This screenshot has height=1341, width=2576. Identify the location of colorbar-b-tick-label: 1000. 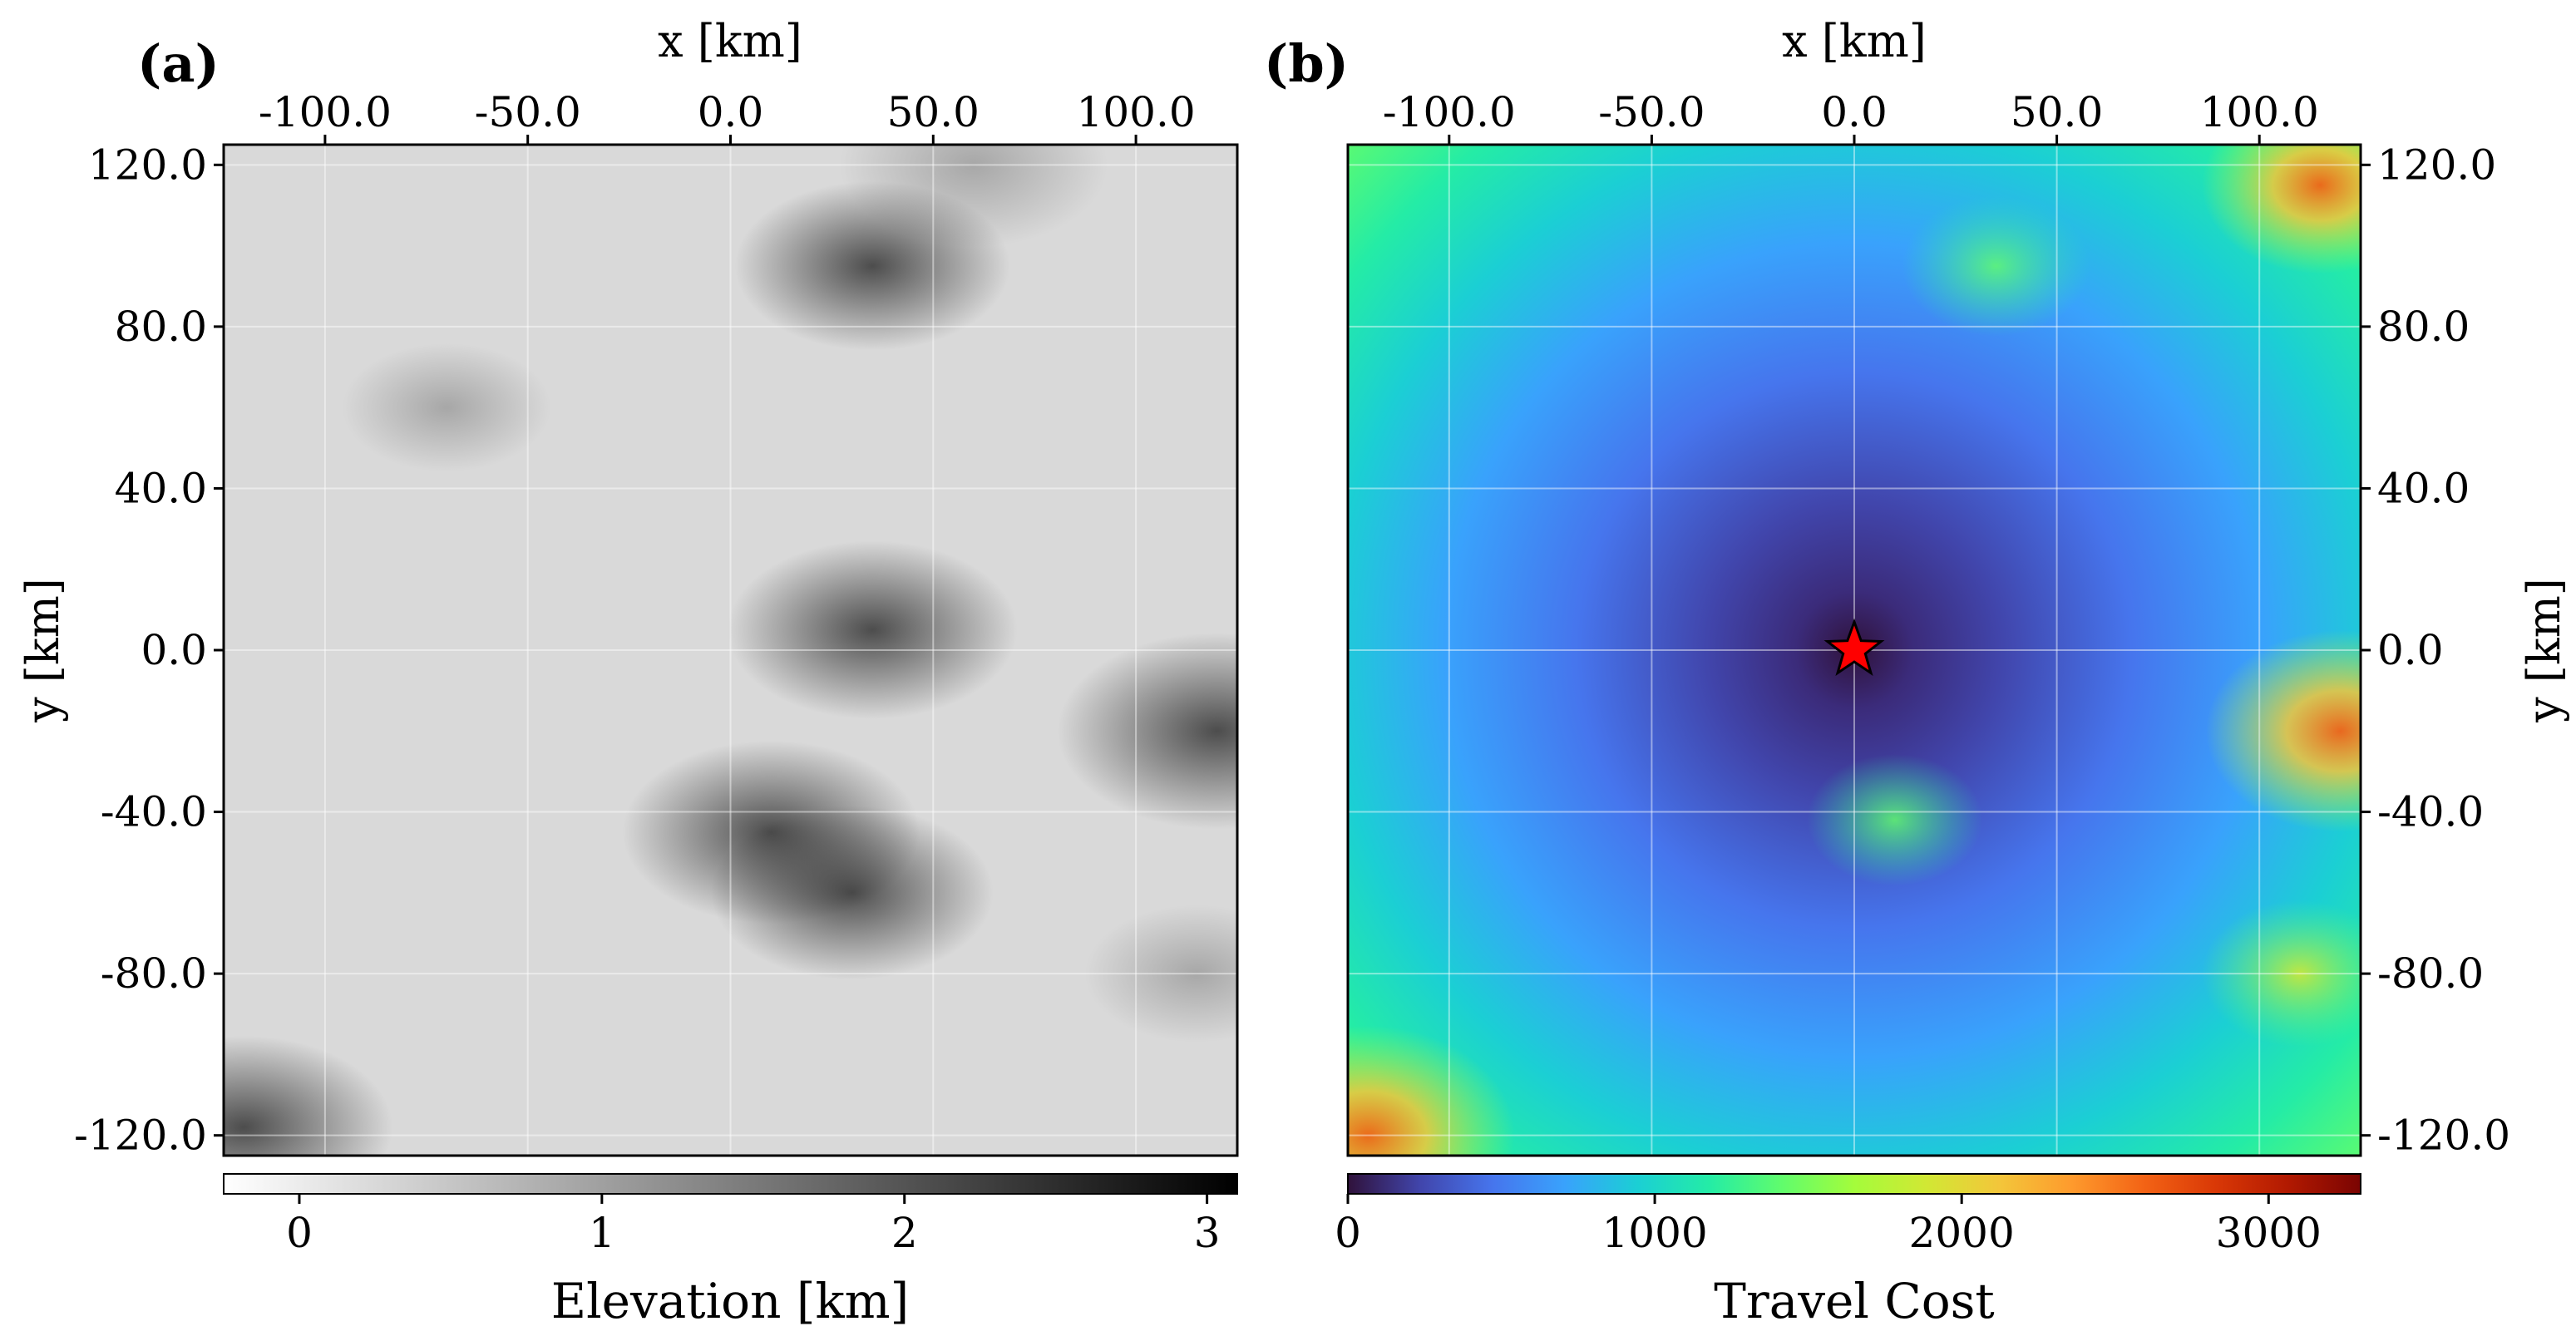
(1654, 1233).